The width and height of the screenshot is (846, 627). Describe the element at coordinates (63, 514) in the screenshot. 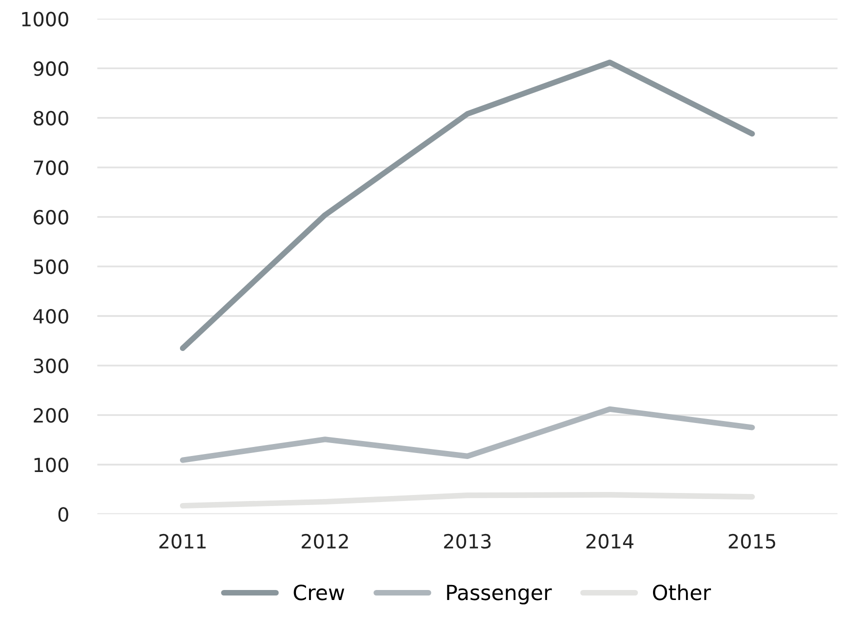

I see `y-tick-label: 0` at that location.